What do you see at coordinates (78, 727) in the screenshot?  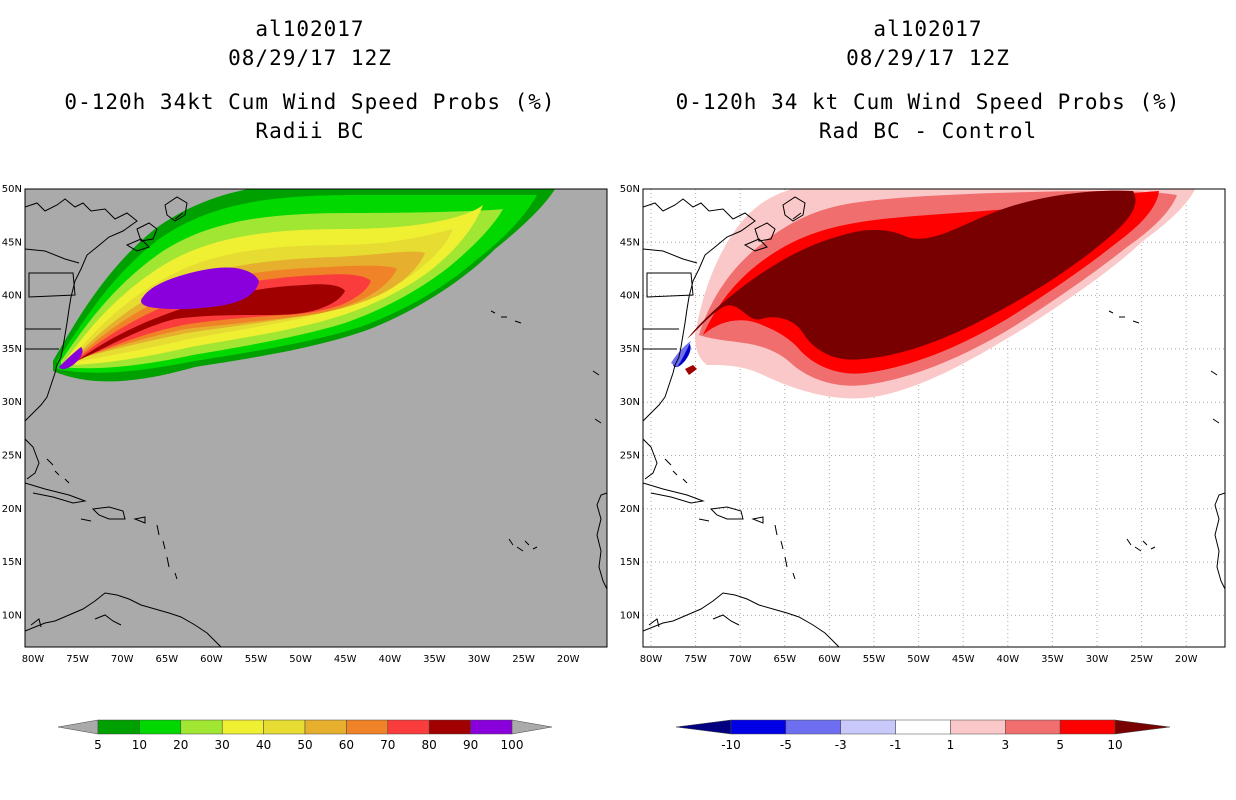 I see `left-legend-arrow-low` at bounding box center [78, 727].